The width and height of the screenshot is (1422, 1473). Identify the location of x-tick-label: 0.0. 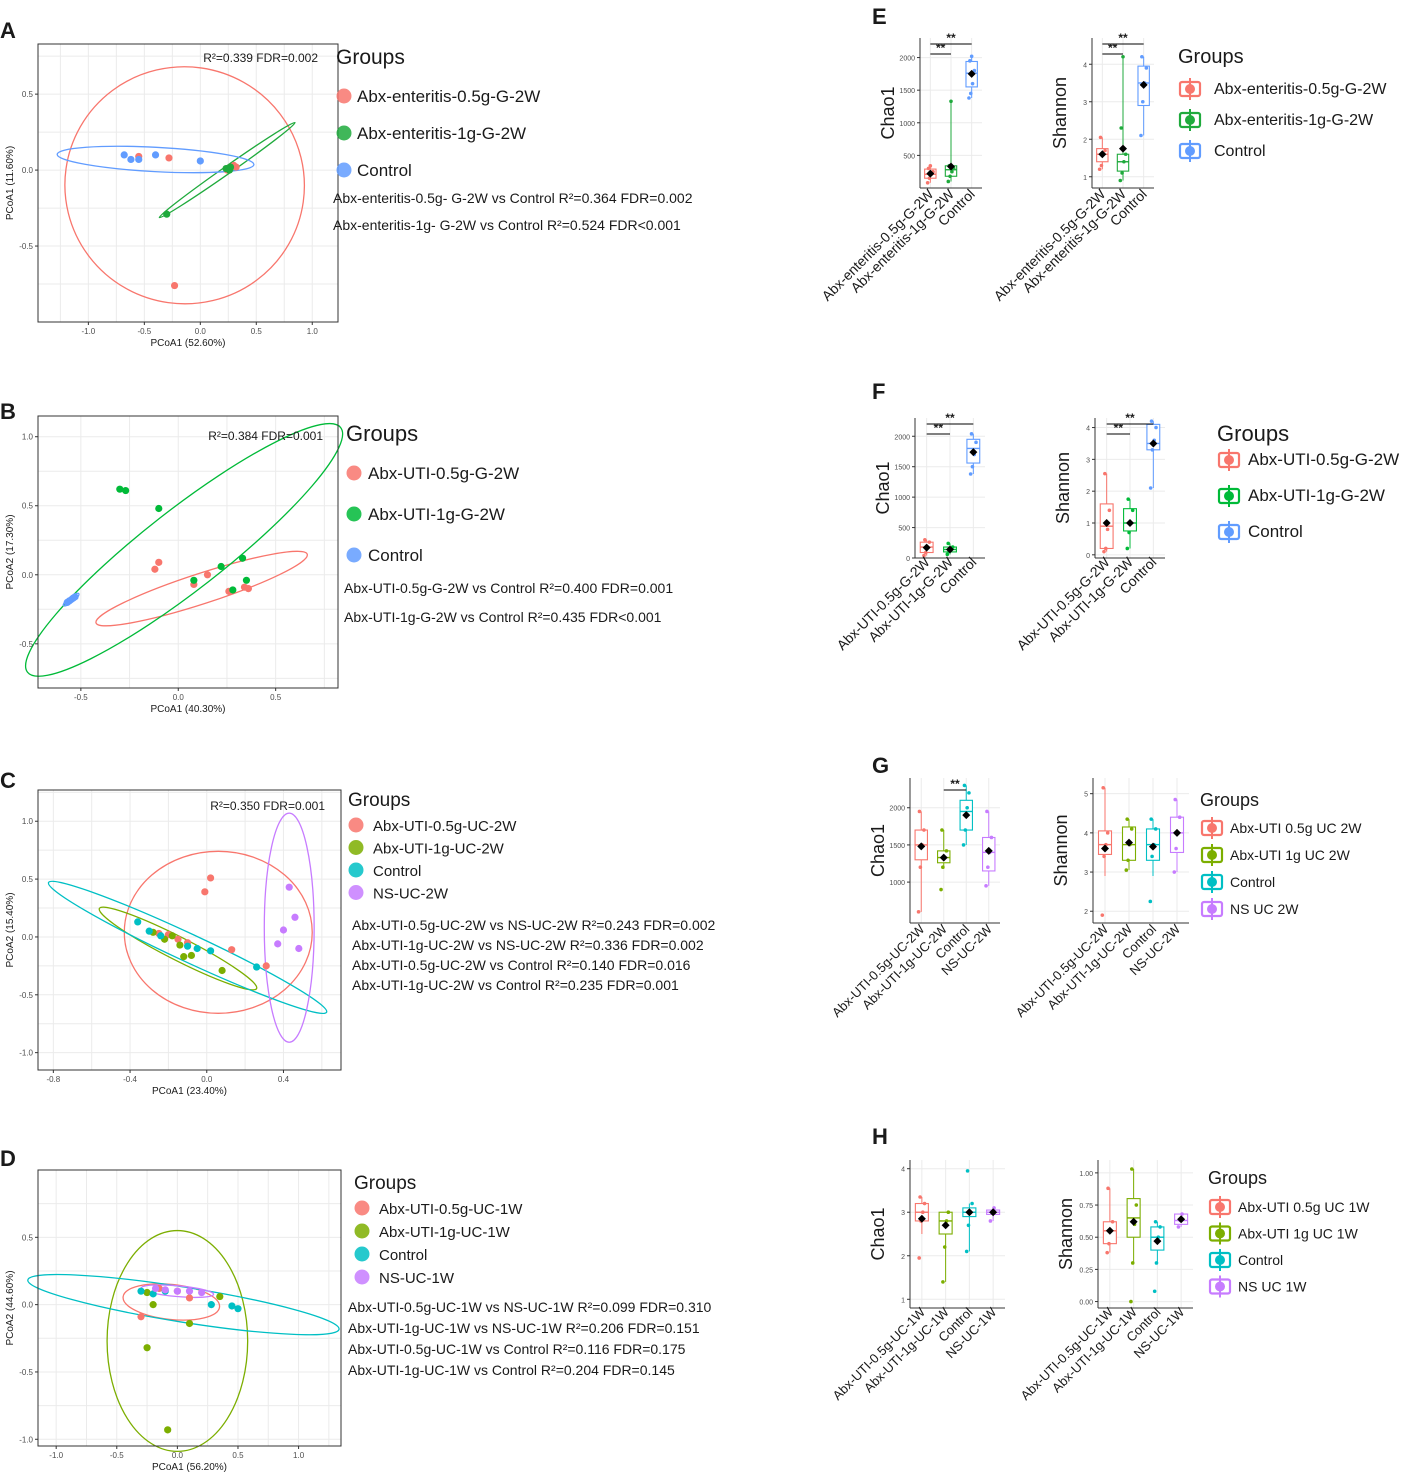
(207, 1079).